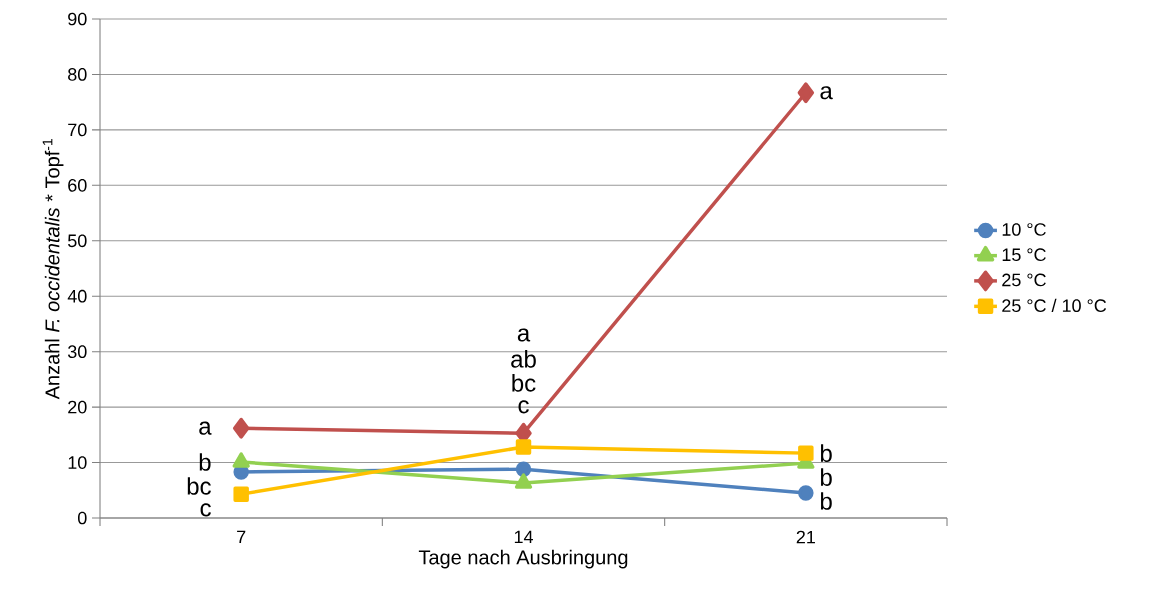 The width and height of the screenshot is (1169, 594). I want to click on annotation: ab, so click(523, 359).